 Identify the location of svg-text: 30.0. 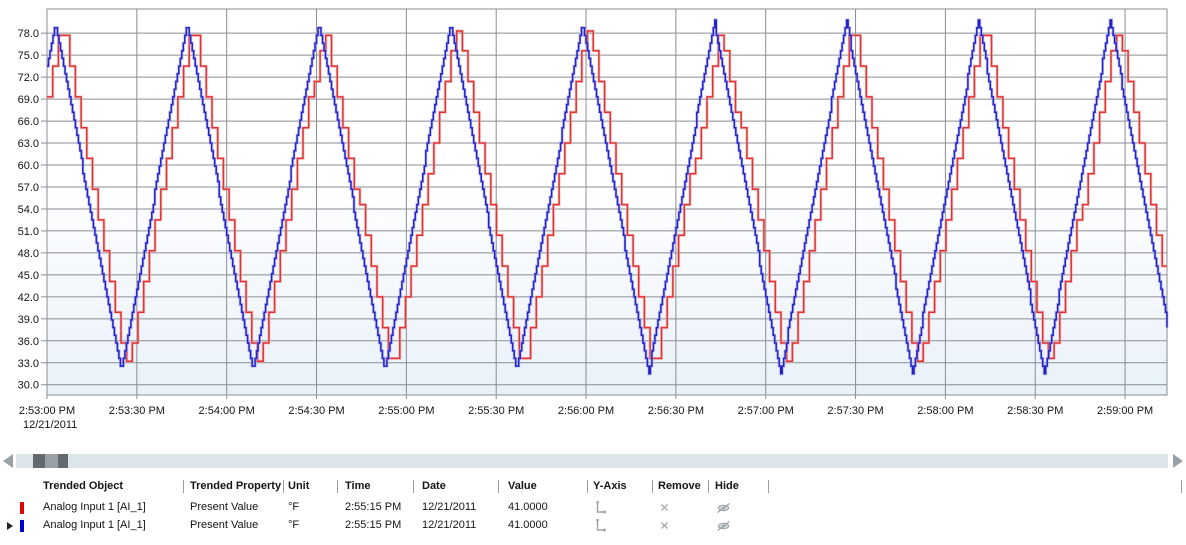
(28, 386).